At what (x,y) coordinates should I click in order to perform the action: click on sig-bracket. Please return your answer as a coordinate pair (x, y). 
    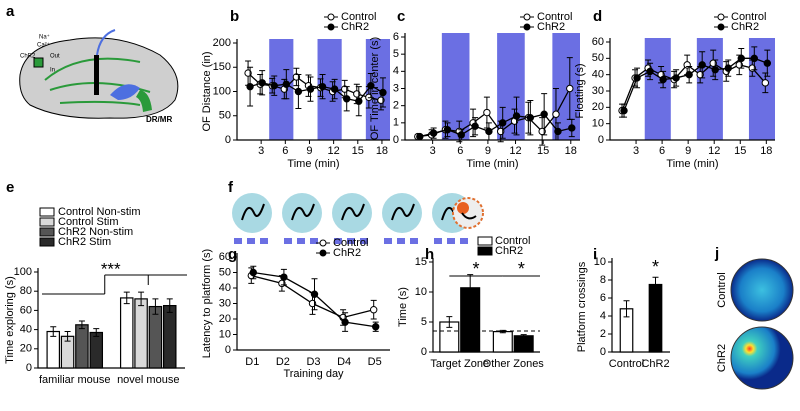
    Looking at the image, I should click on (114, 284).